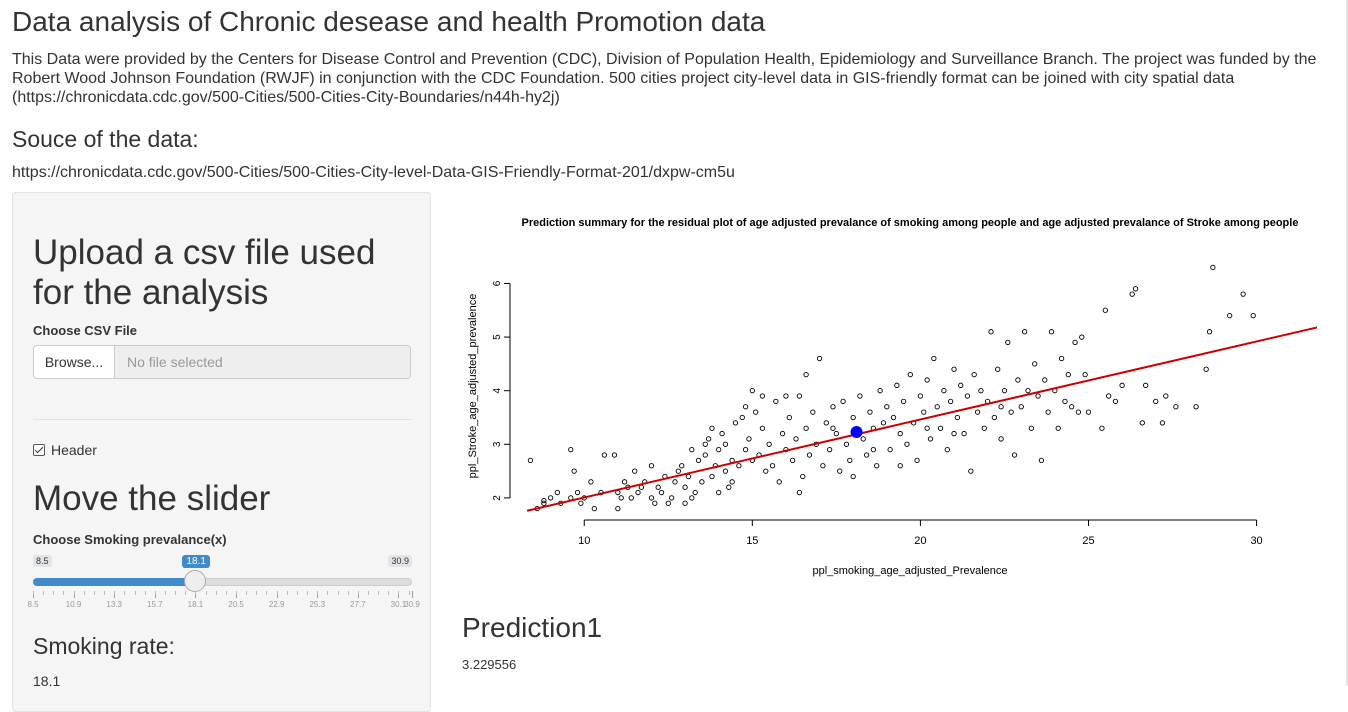 The image size is (1348, 712). Describe the element at coordinates (752, 541) in the screenshot. I see `x-tick-label: 15` at that location.